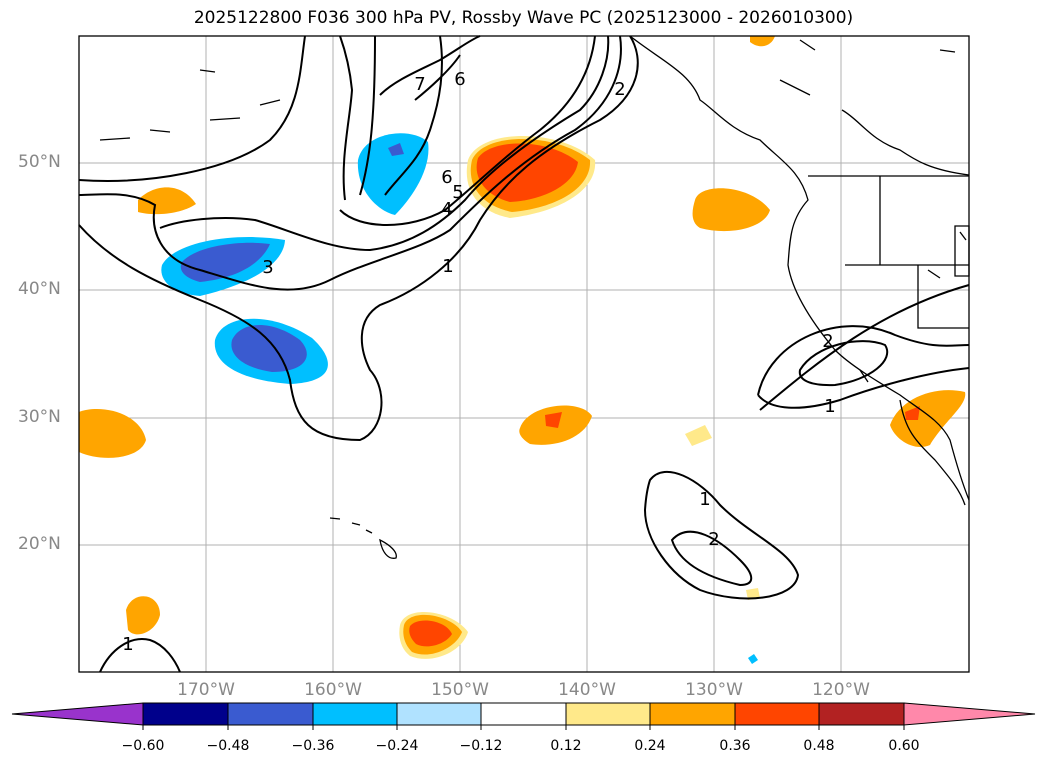 Image resolution: width=1047 pixels, height=765 pixels. What do you see at coordinates (446, 209) in the screenshot?
I see `contour-label: 4` at bounding box center [446, 209].